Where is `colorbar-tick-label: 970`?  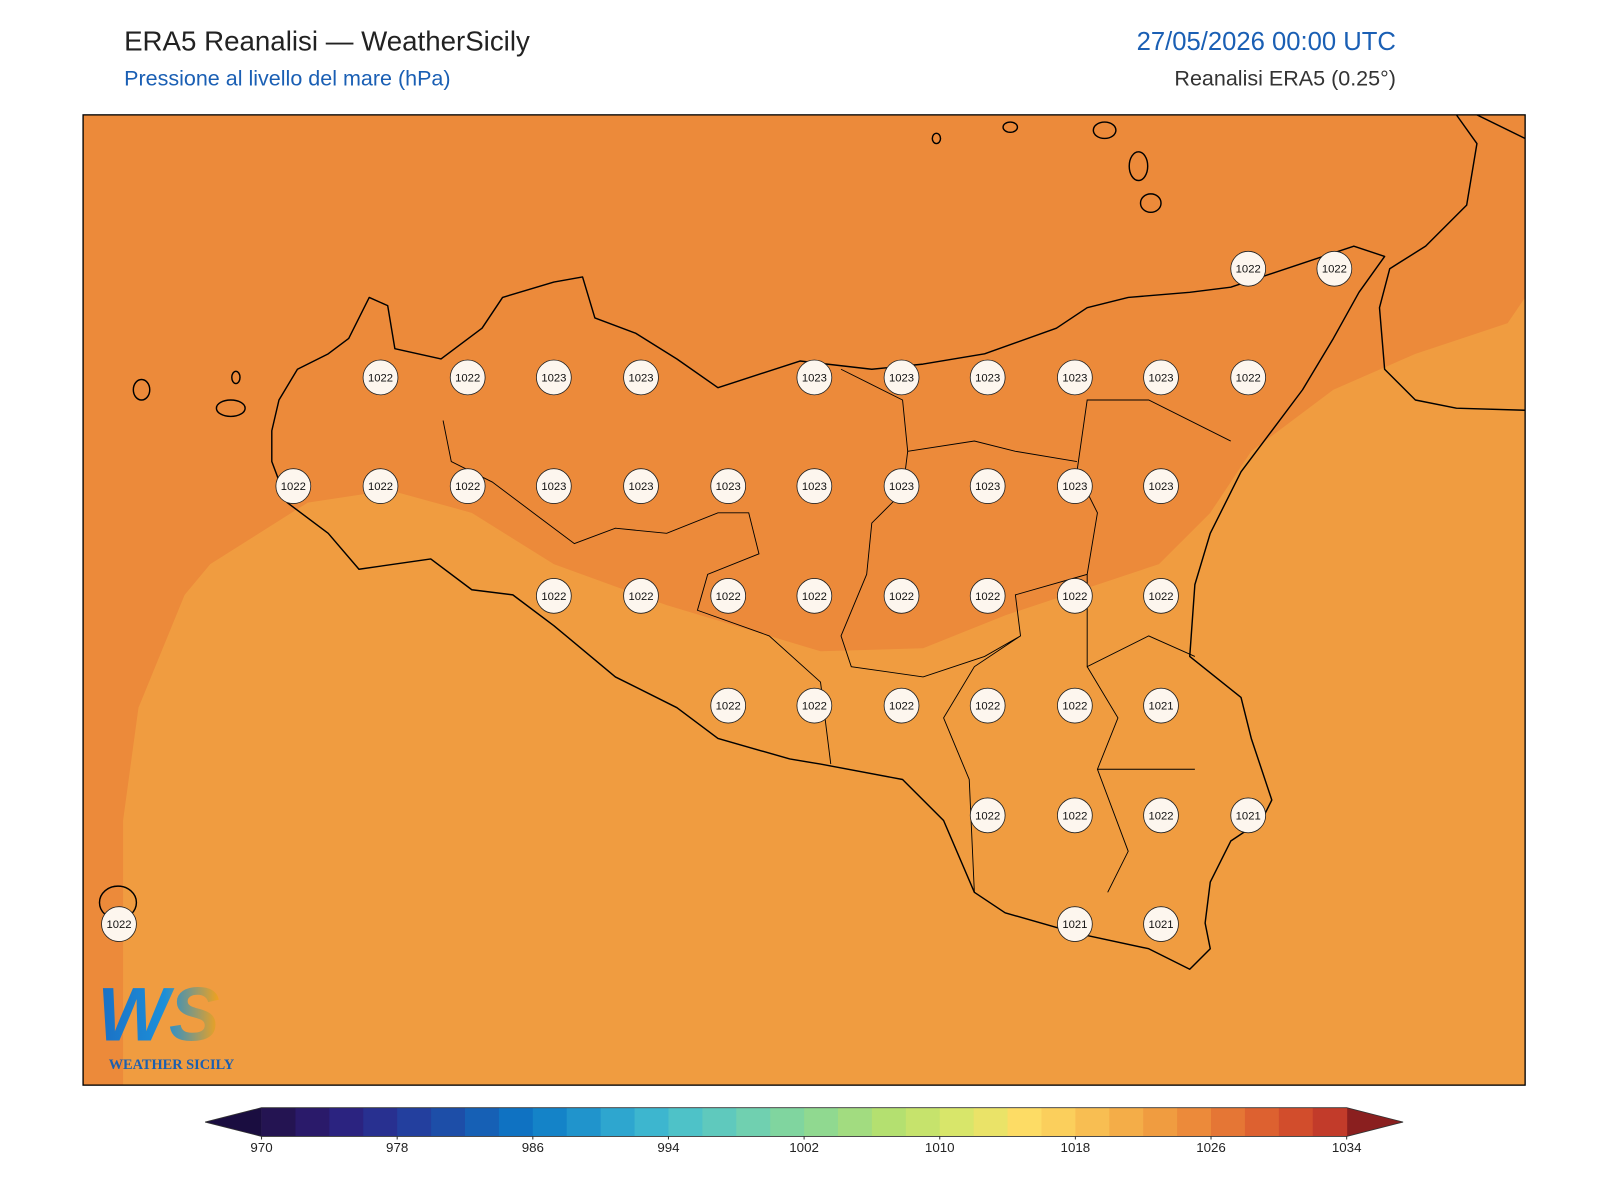 colorbar-tick-label: 970 is located at coordinates (261, 1147).